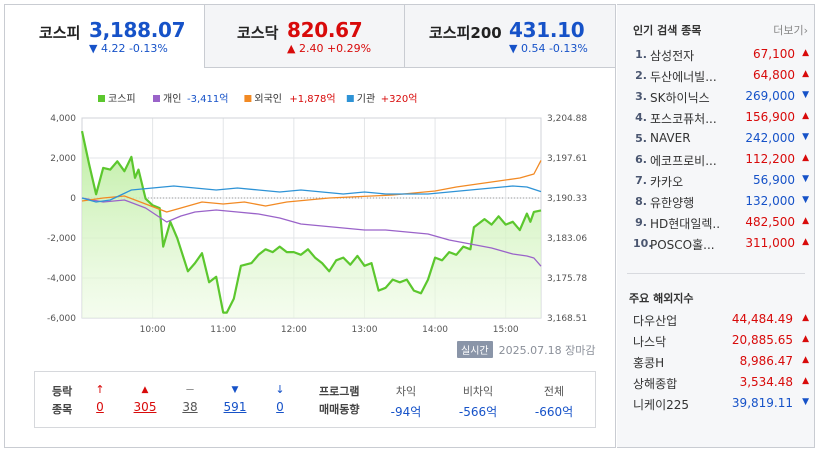 This screenshot has height=451, width=819. I want to click on right-axis-tick-label: 3,175.78, so click(567, 279).